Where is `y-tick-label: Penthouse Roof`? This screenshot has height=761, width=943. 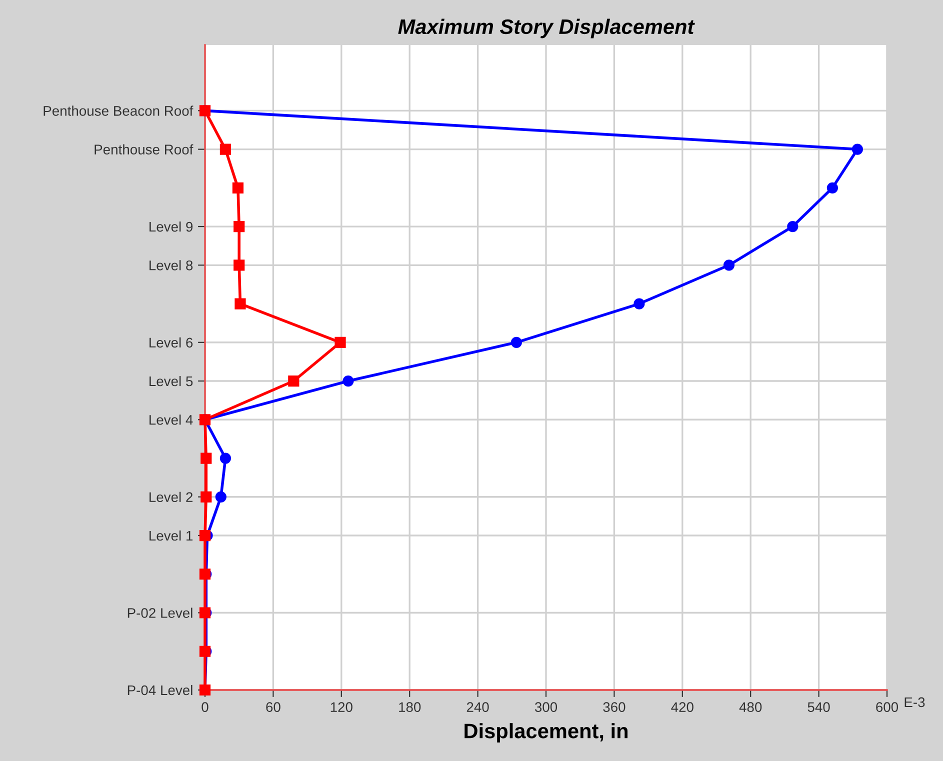 y-tick-label: Penthouse Roof is located at coordinates (144, 149).